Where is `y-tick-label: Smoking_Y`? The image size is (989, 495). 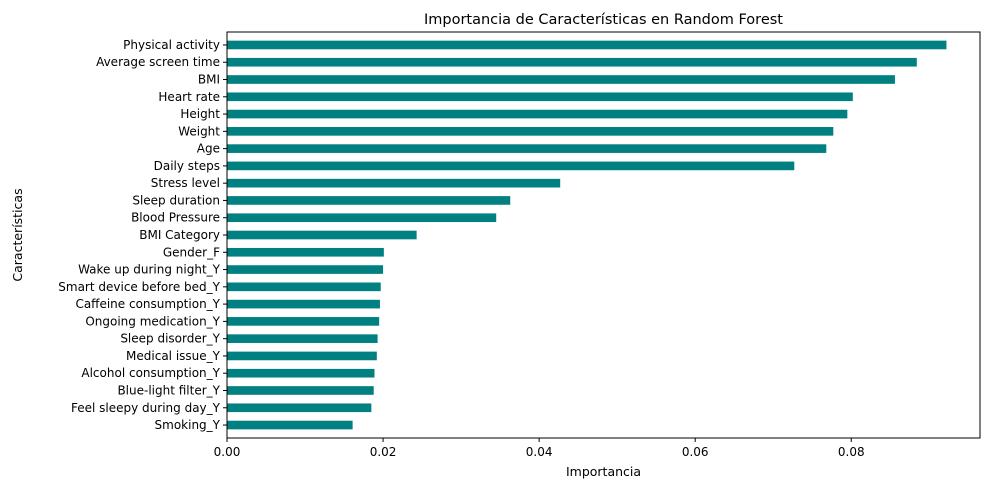 y-tick-label: Smoking_Y is located at coordinates (188, 425).